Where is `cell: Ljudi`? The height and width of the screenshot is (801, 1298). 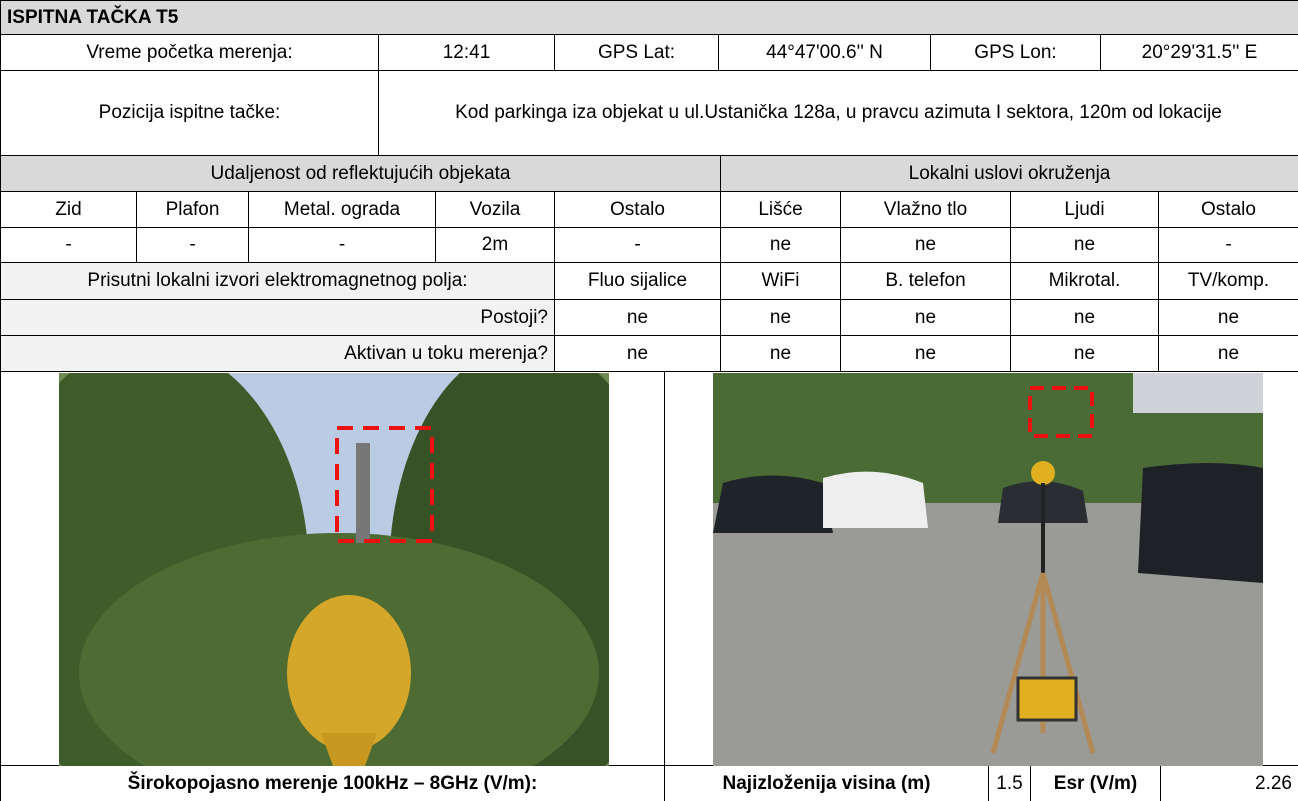 cell: Ljudi is located at coordinates (1085, 210).